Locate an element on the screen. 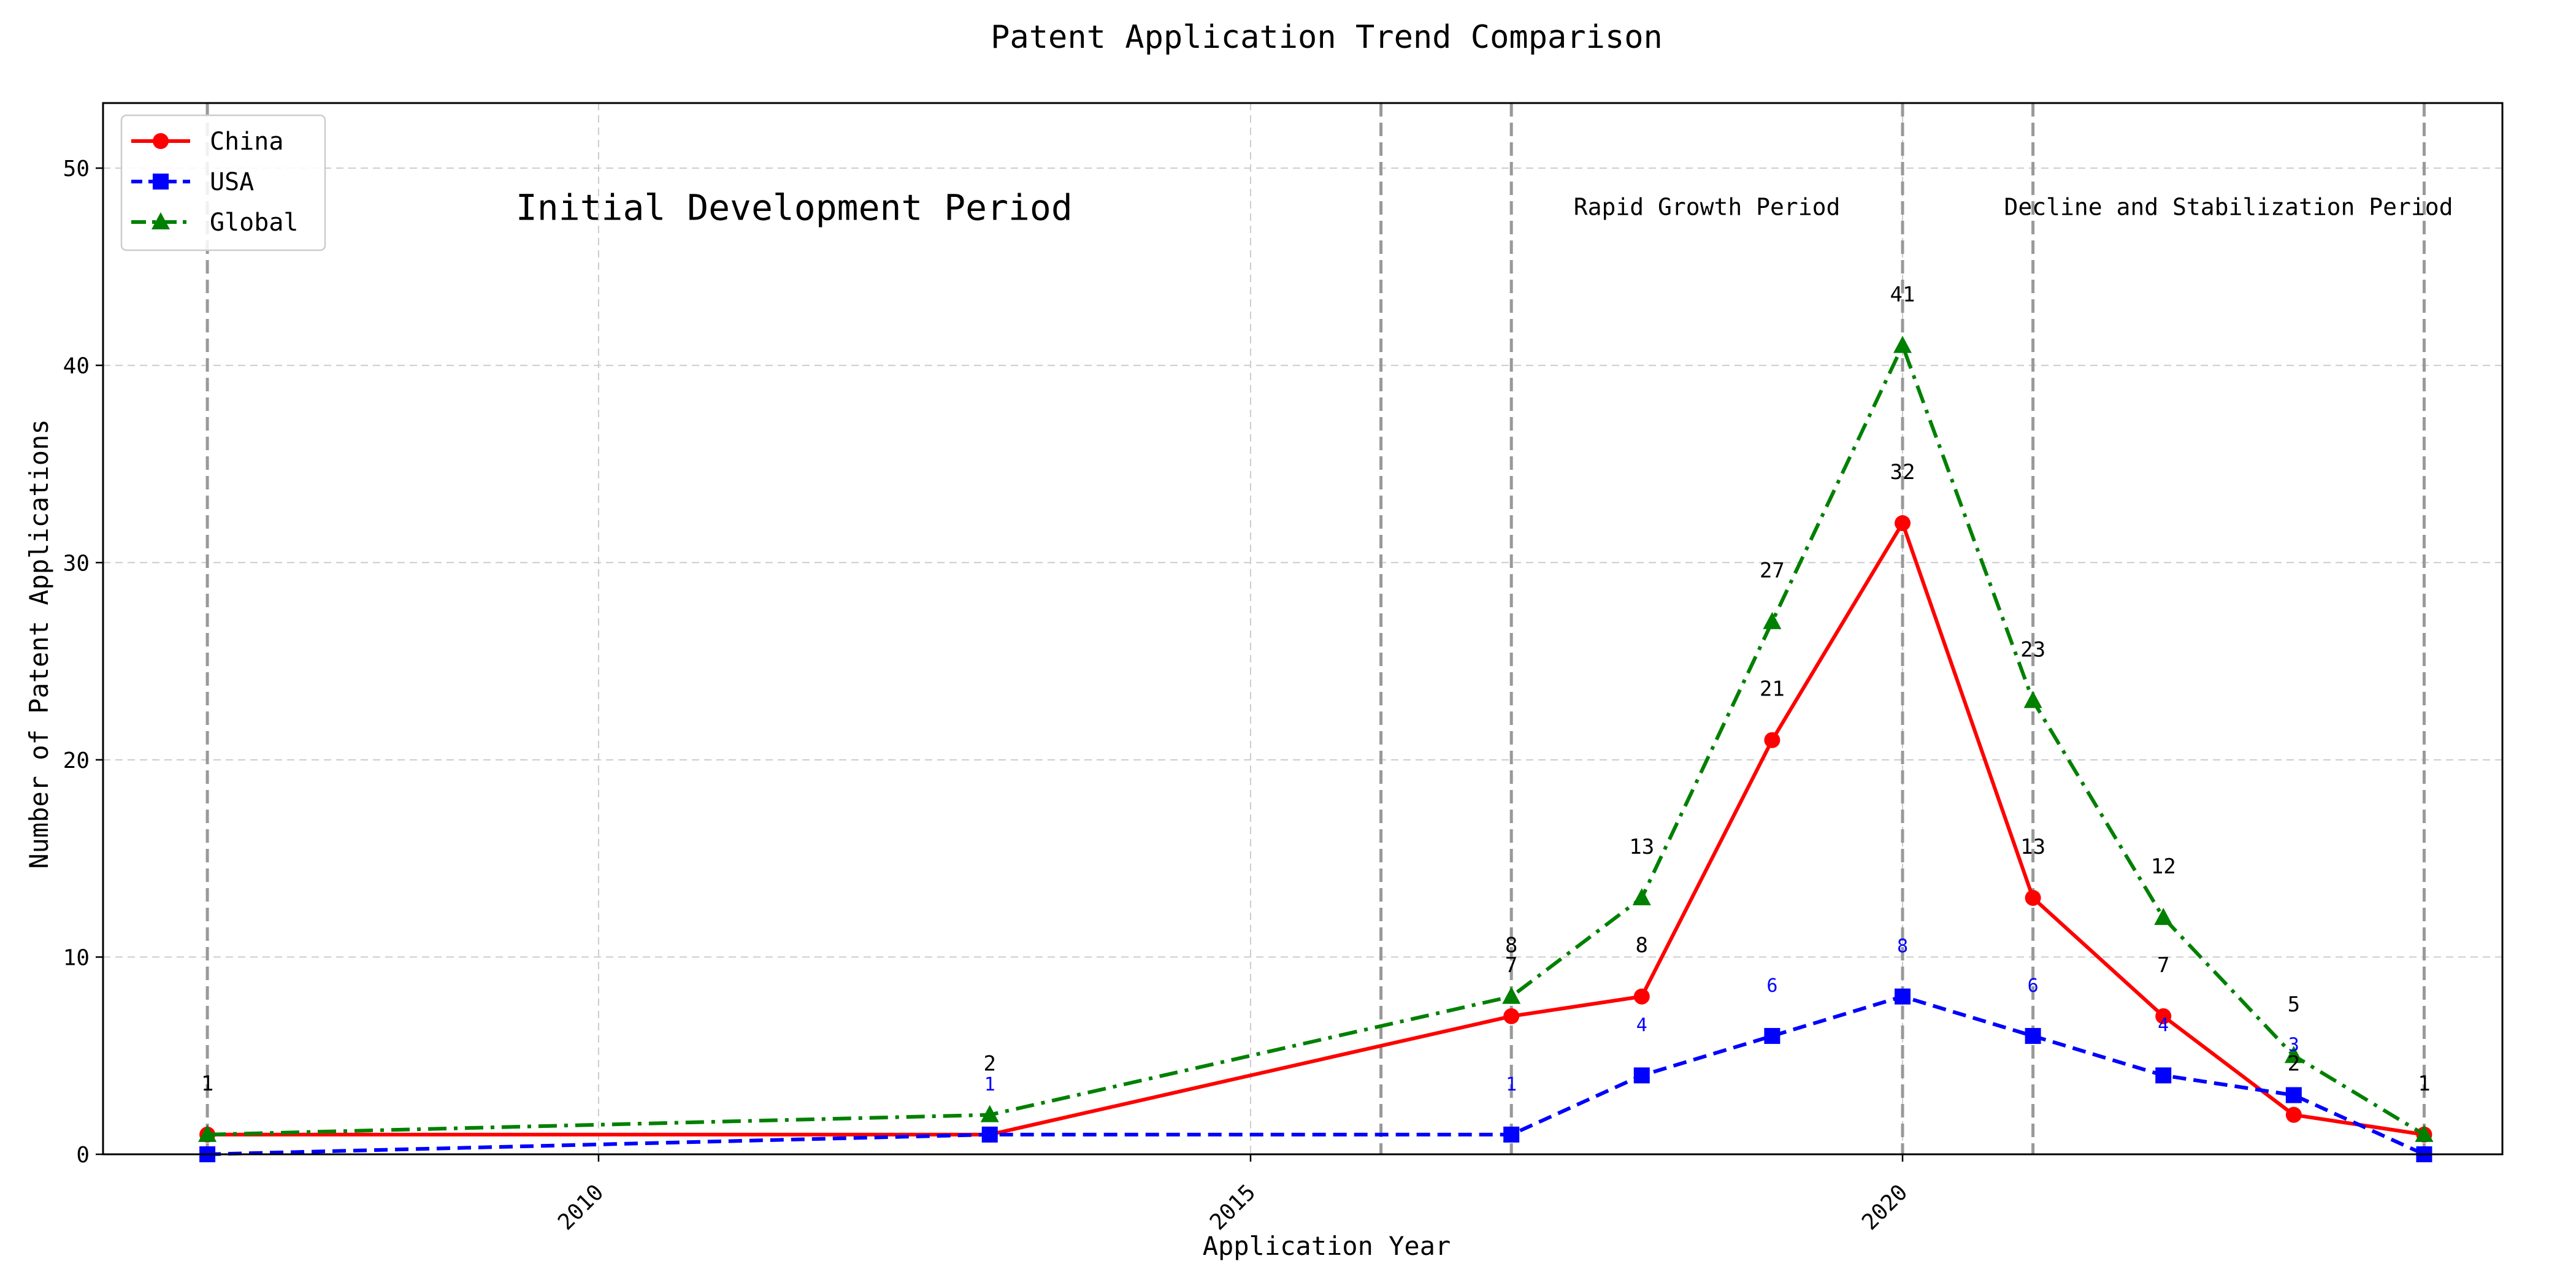 The width and height of the screenshot is (2576, 1288). chart-legend: China USA Global is located at coordinates (223, 182).